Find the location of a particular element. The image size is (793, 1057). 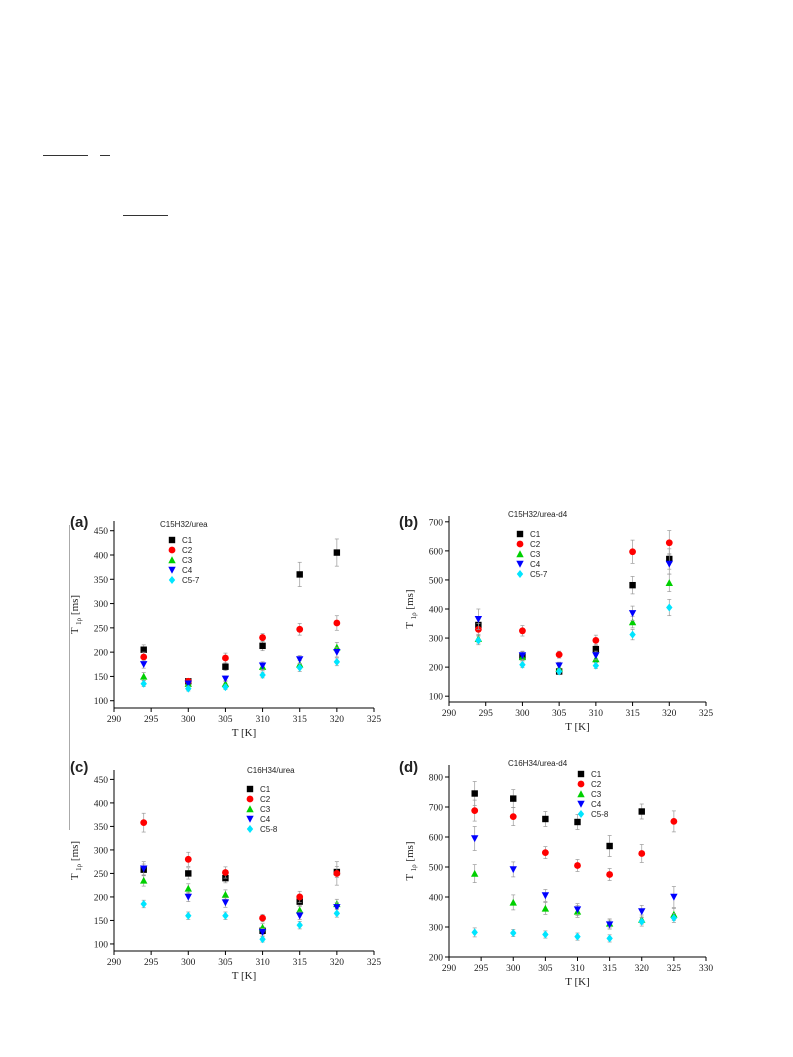

y-tick-label: 250 is located at coordinates (101, 629).